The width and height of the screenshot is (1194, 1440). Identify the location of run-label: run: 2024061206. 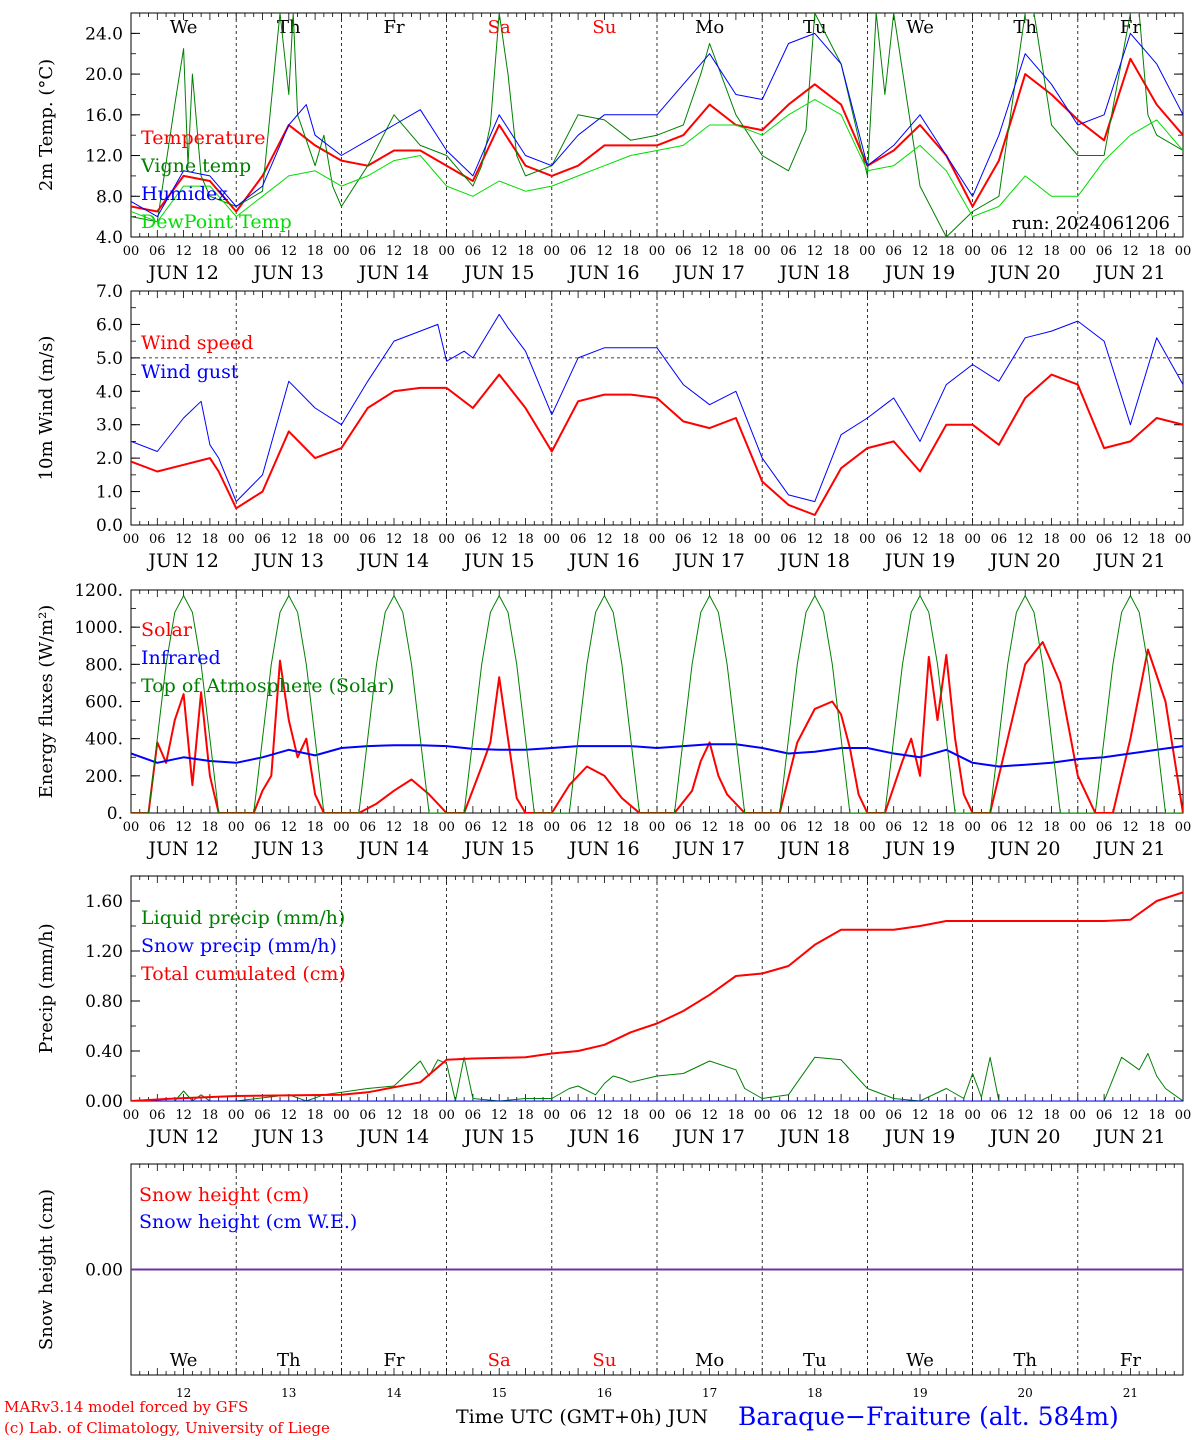
(1091, 223).